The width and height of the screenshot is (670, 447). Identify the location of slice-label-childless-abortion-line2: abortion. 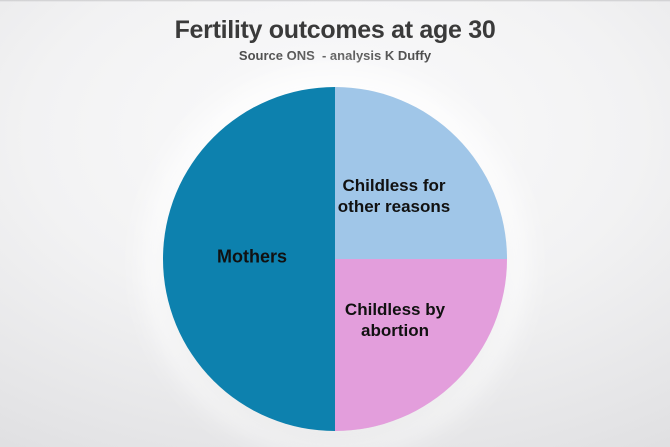
(394, 330).